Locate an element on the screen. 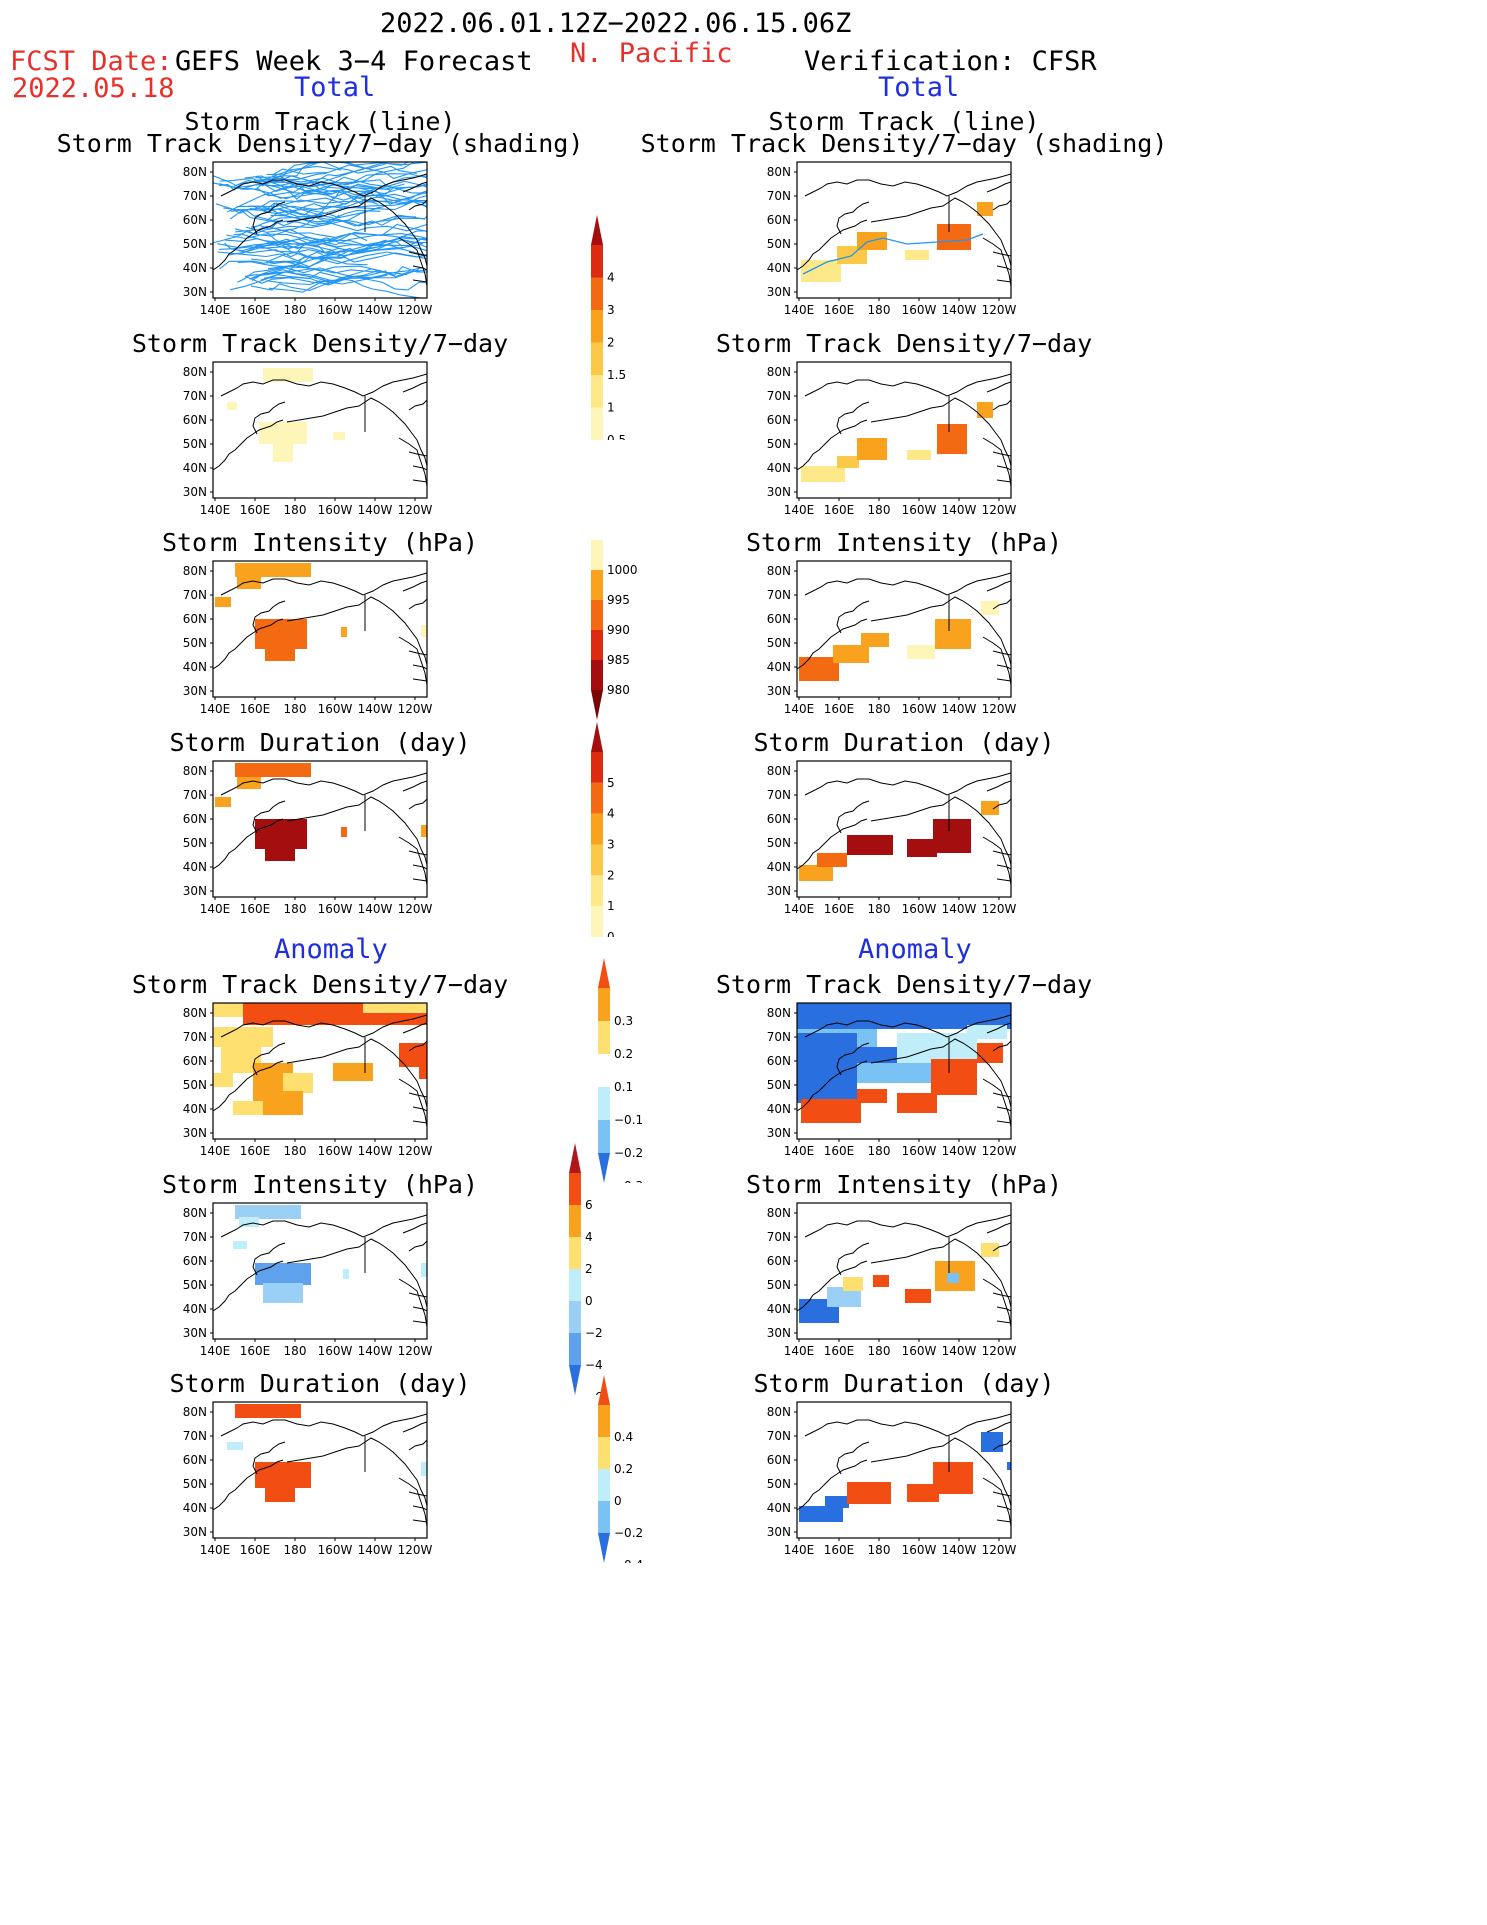  panel-title-track-line-left: Storm Track (line) is located at coordinates (320, 121).